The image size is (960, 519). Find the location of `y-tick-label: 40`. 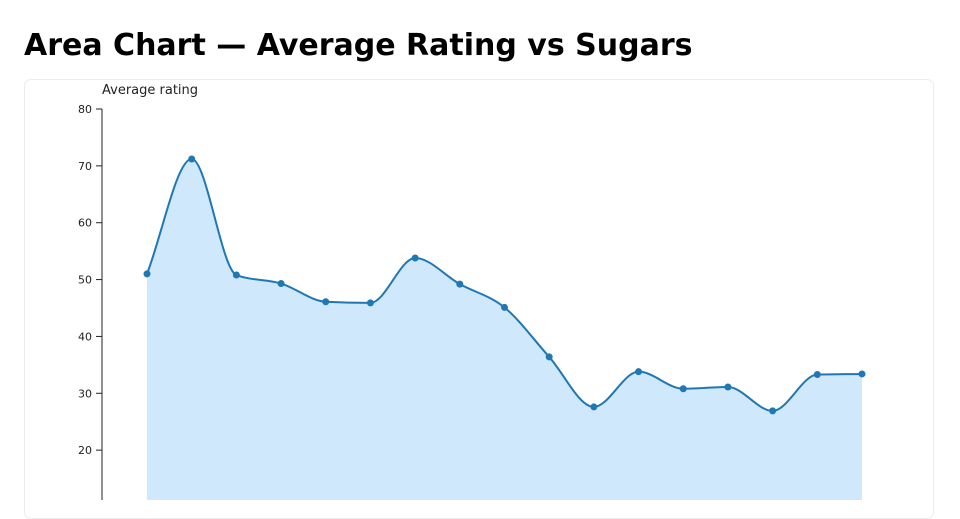

y-tick-label: 40 is located at coordinates (85, 336).